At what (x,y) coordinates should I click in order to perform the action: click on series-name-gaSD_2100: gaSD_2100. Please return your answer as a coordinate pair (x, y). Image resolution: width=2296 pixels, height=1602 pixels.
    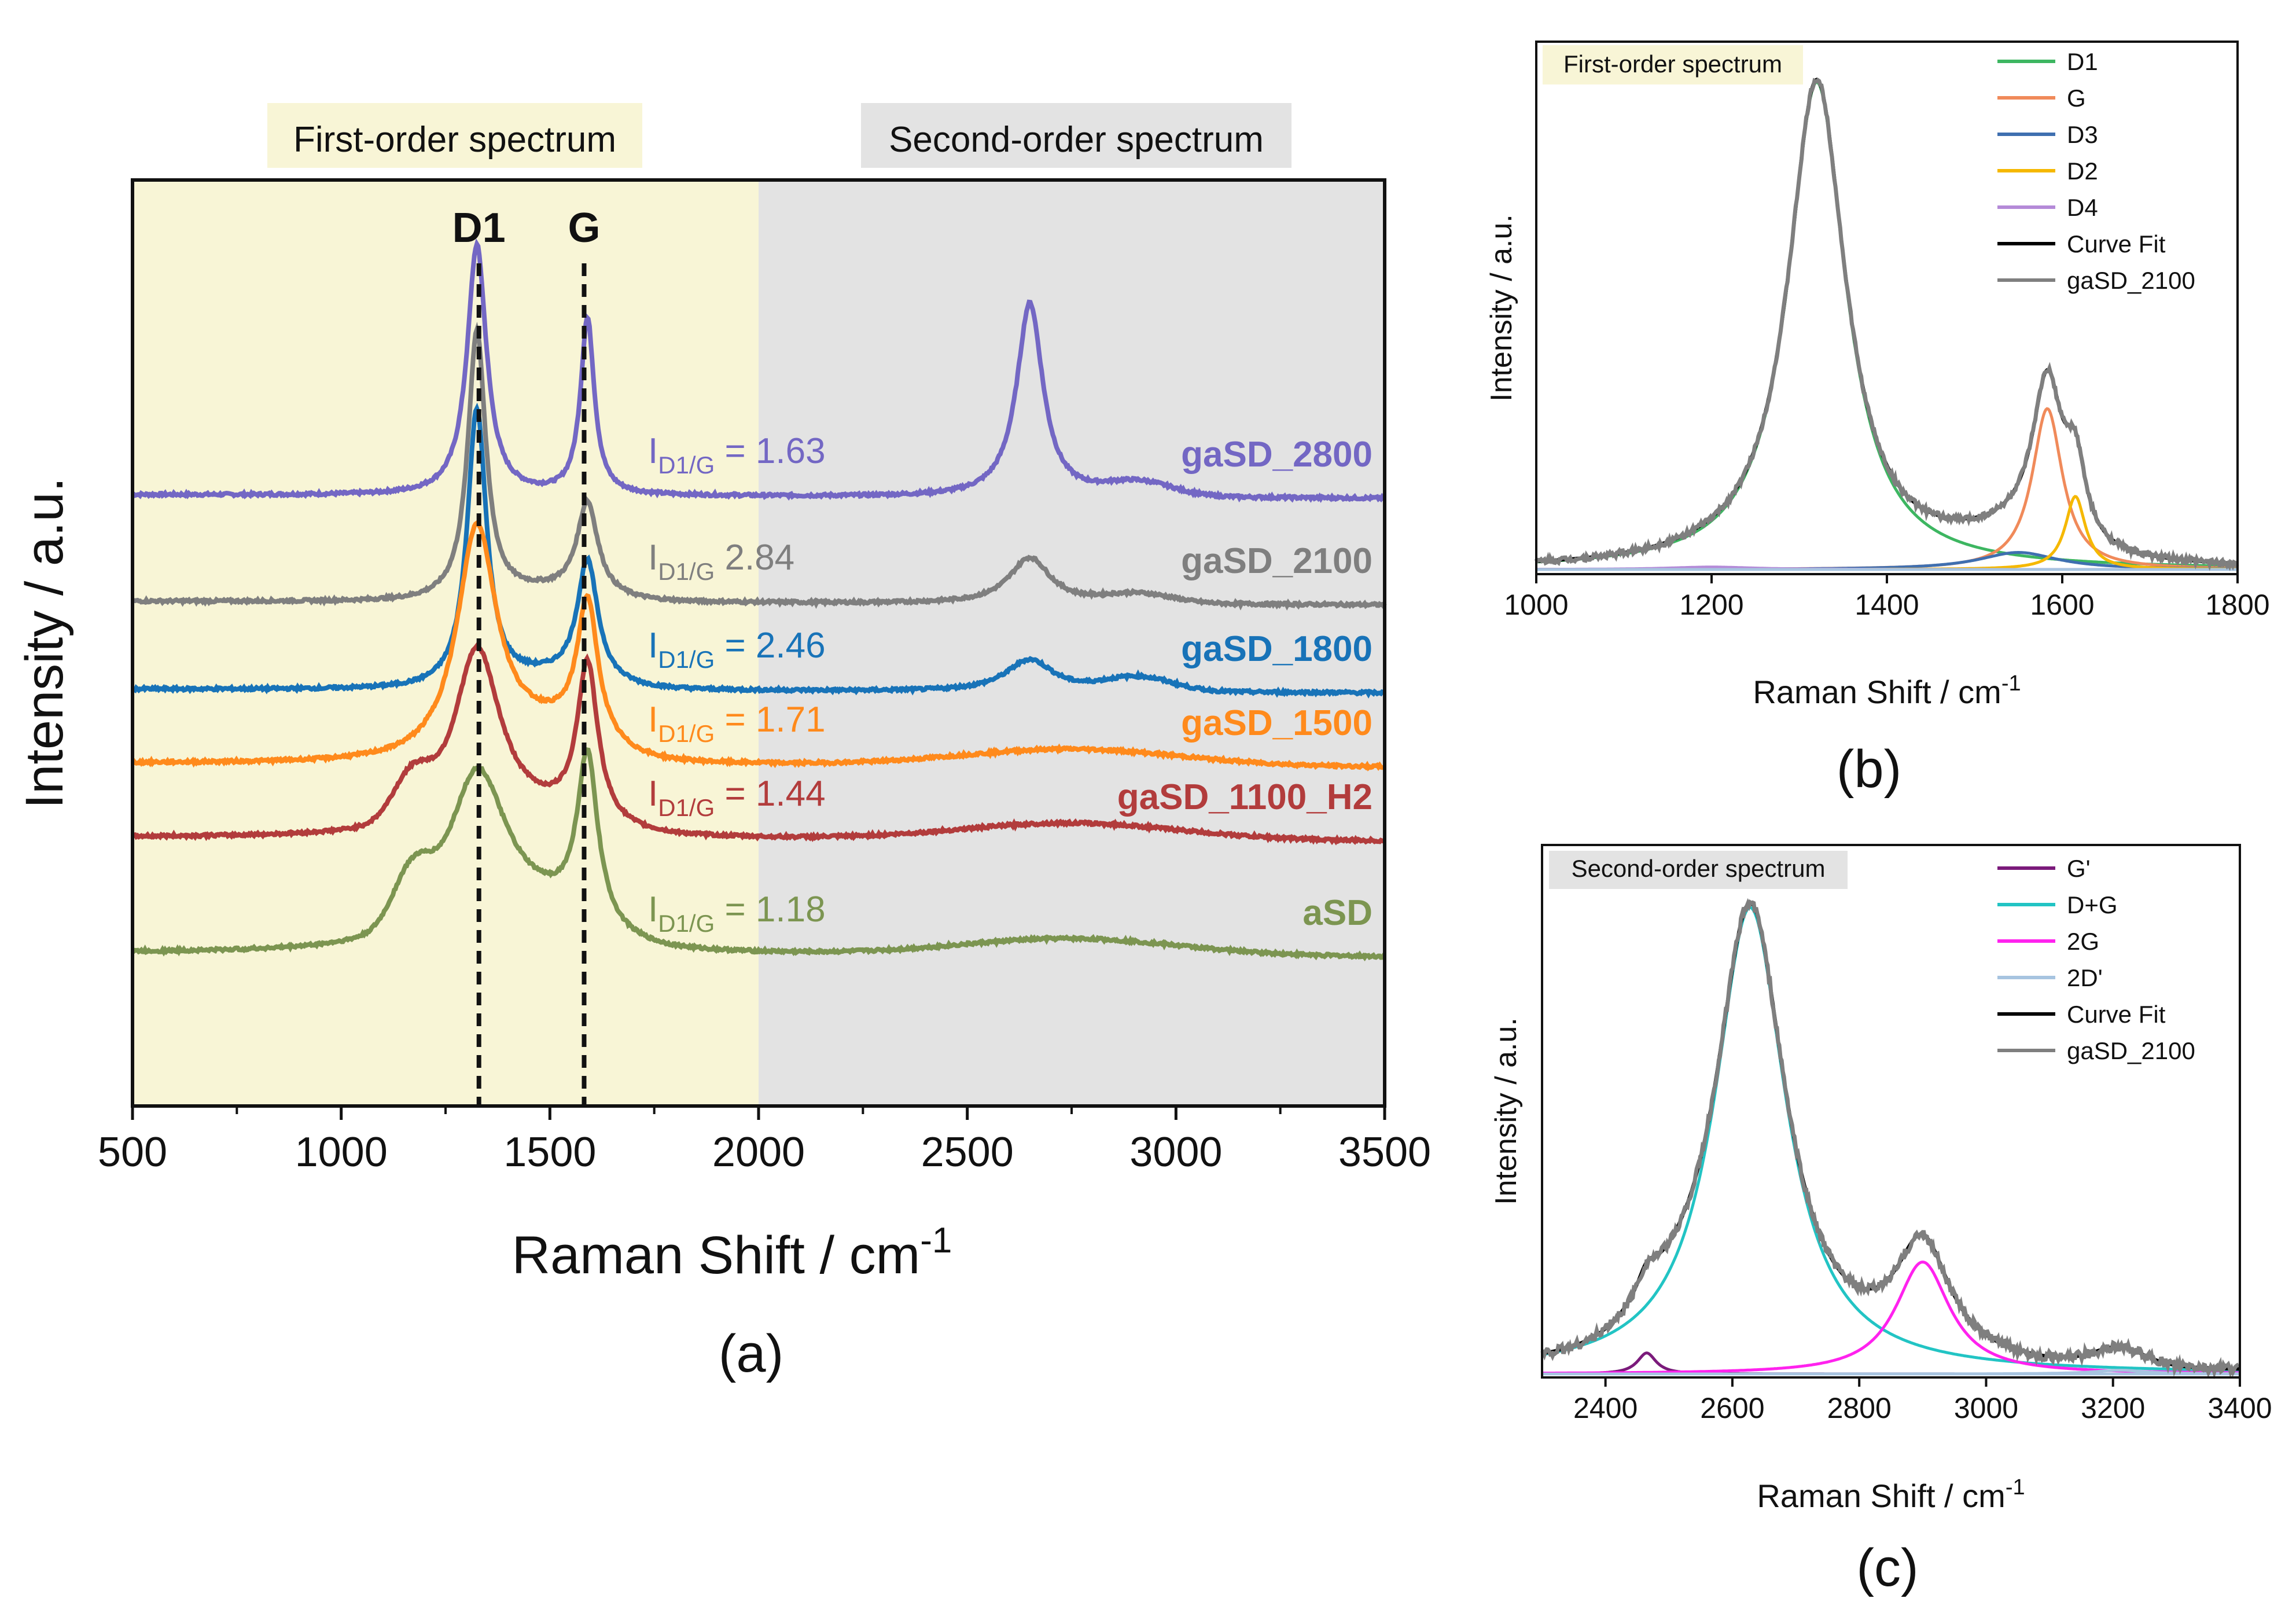
    Looking at the image, I should click on (1277, 561).